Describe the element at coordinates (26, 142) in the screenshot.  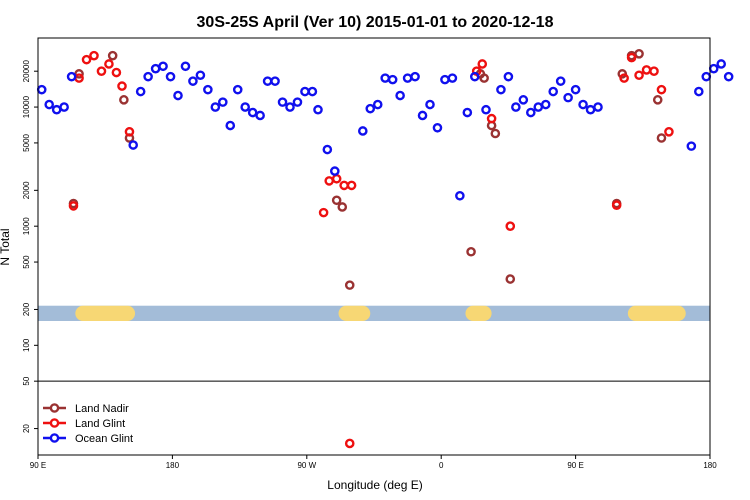
I see `y-tick-label: 5000` at that location.